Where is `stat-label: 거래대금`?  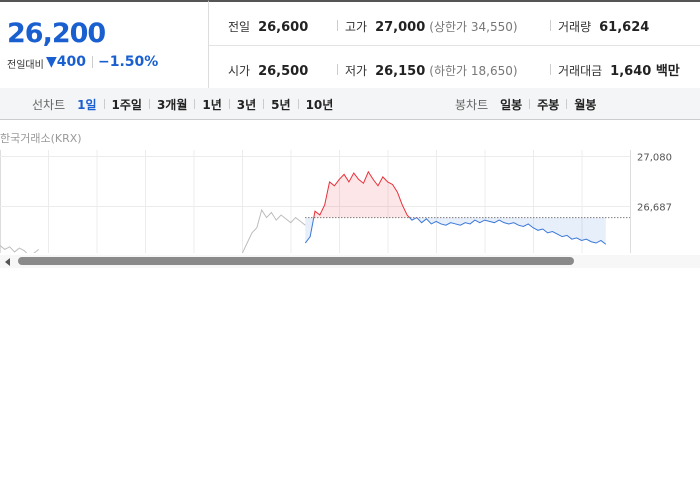
stat-label: 거래대금 is located at coordinates (580, 71).